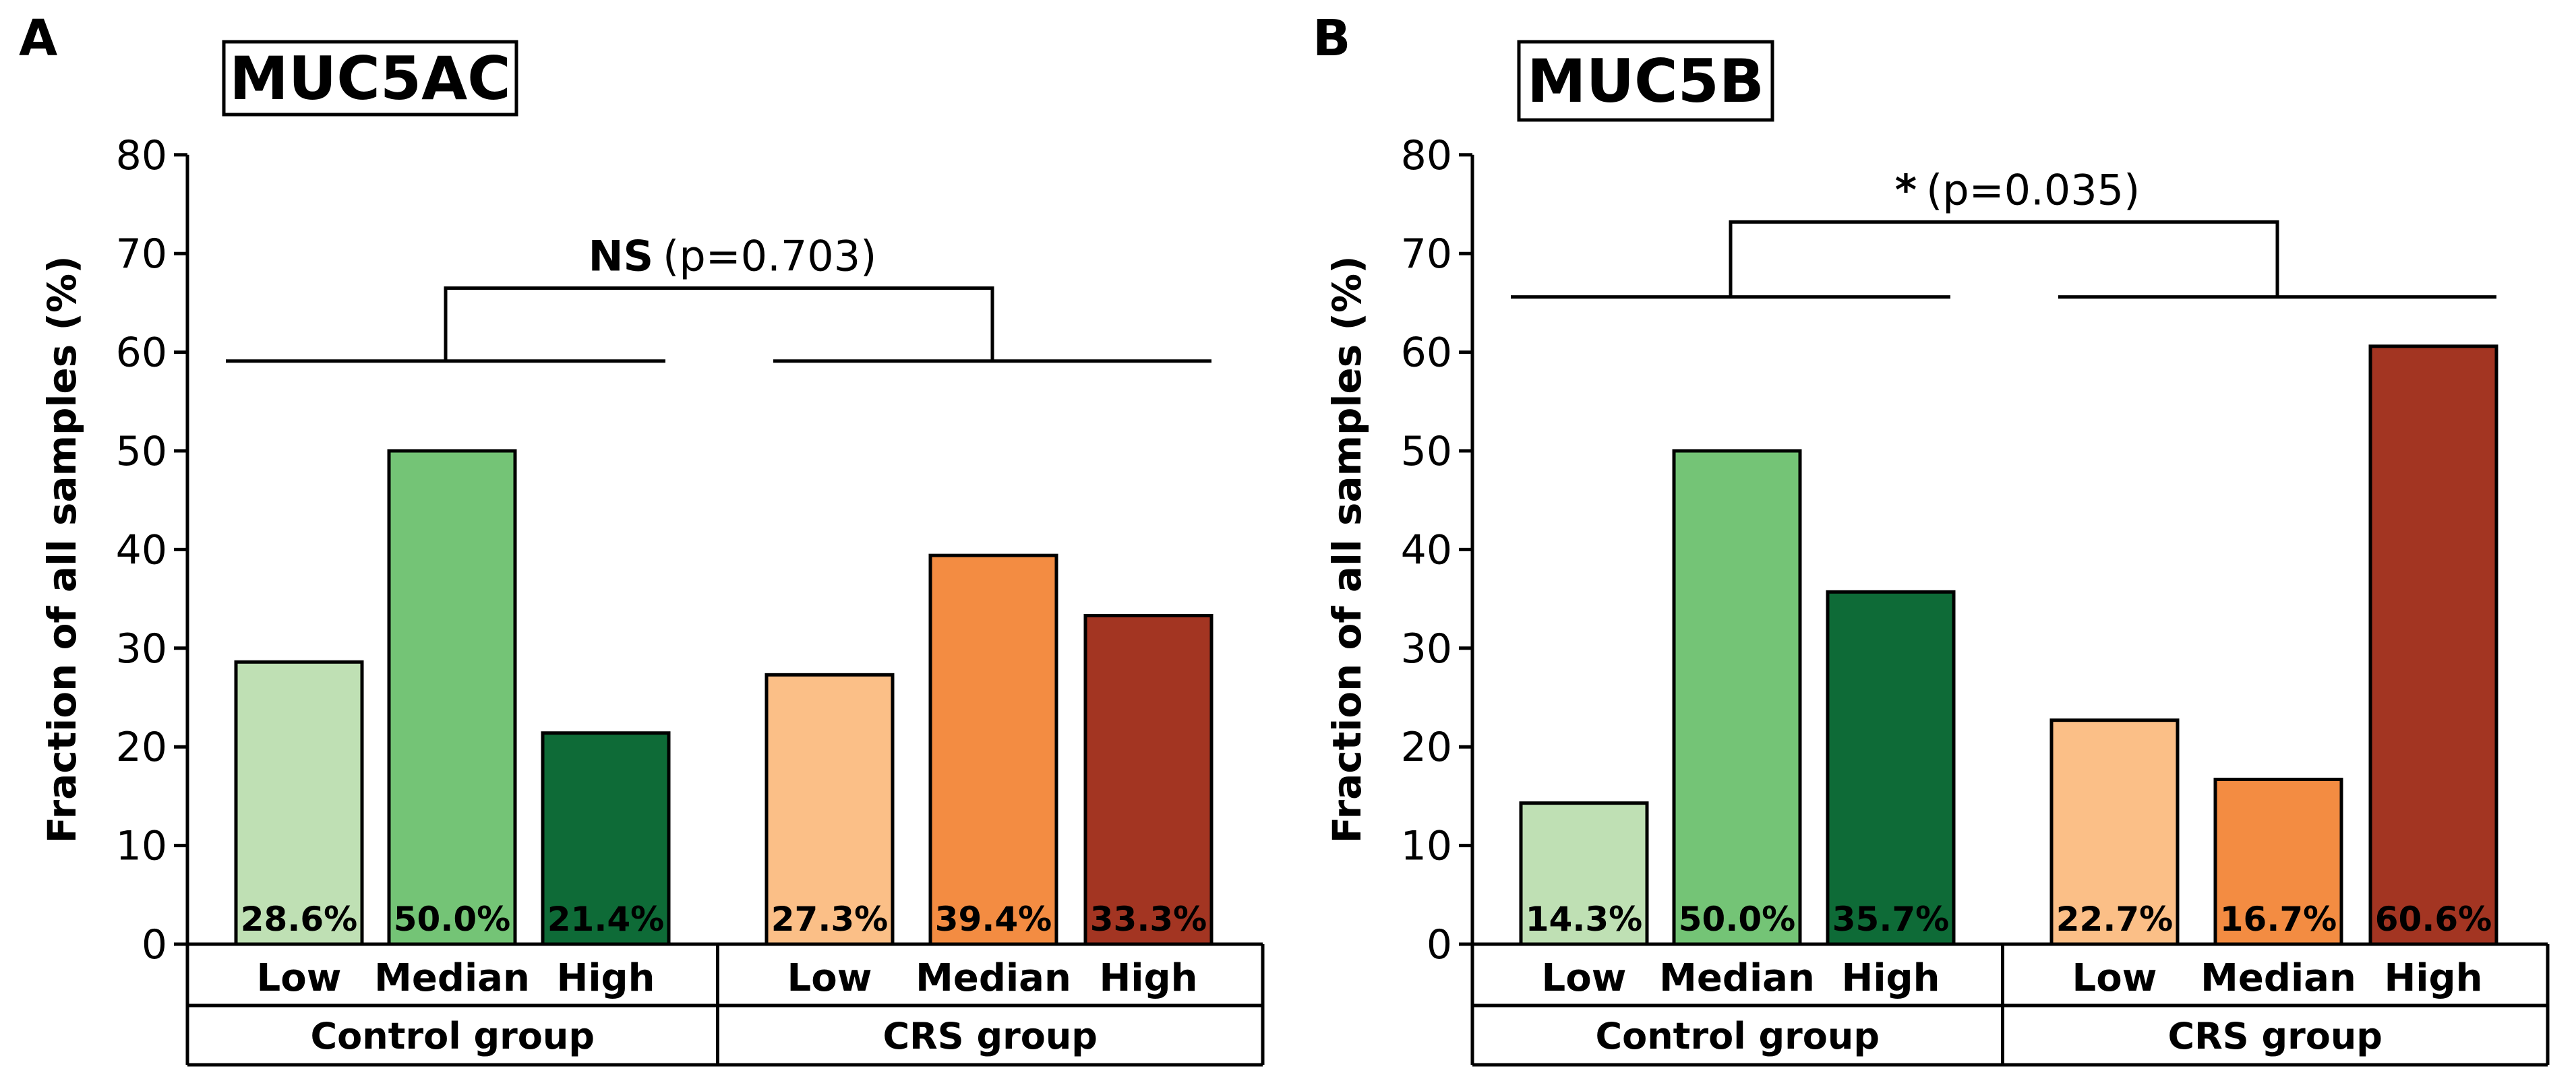 The height and width of the screenshot is (1083, 2576). What do you see at coordinates (2433, 919) in the screenshot?
I see `data-label: 60.6%` at bounding box center [2433, 919].